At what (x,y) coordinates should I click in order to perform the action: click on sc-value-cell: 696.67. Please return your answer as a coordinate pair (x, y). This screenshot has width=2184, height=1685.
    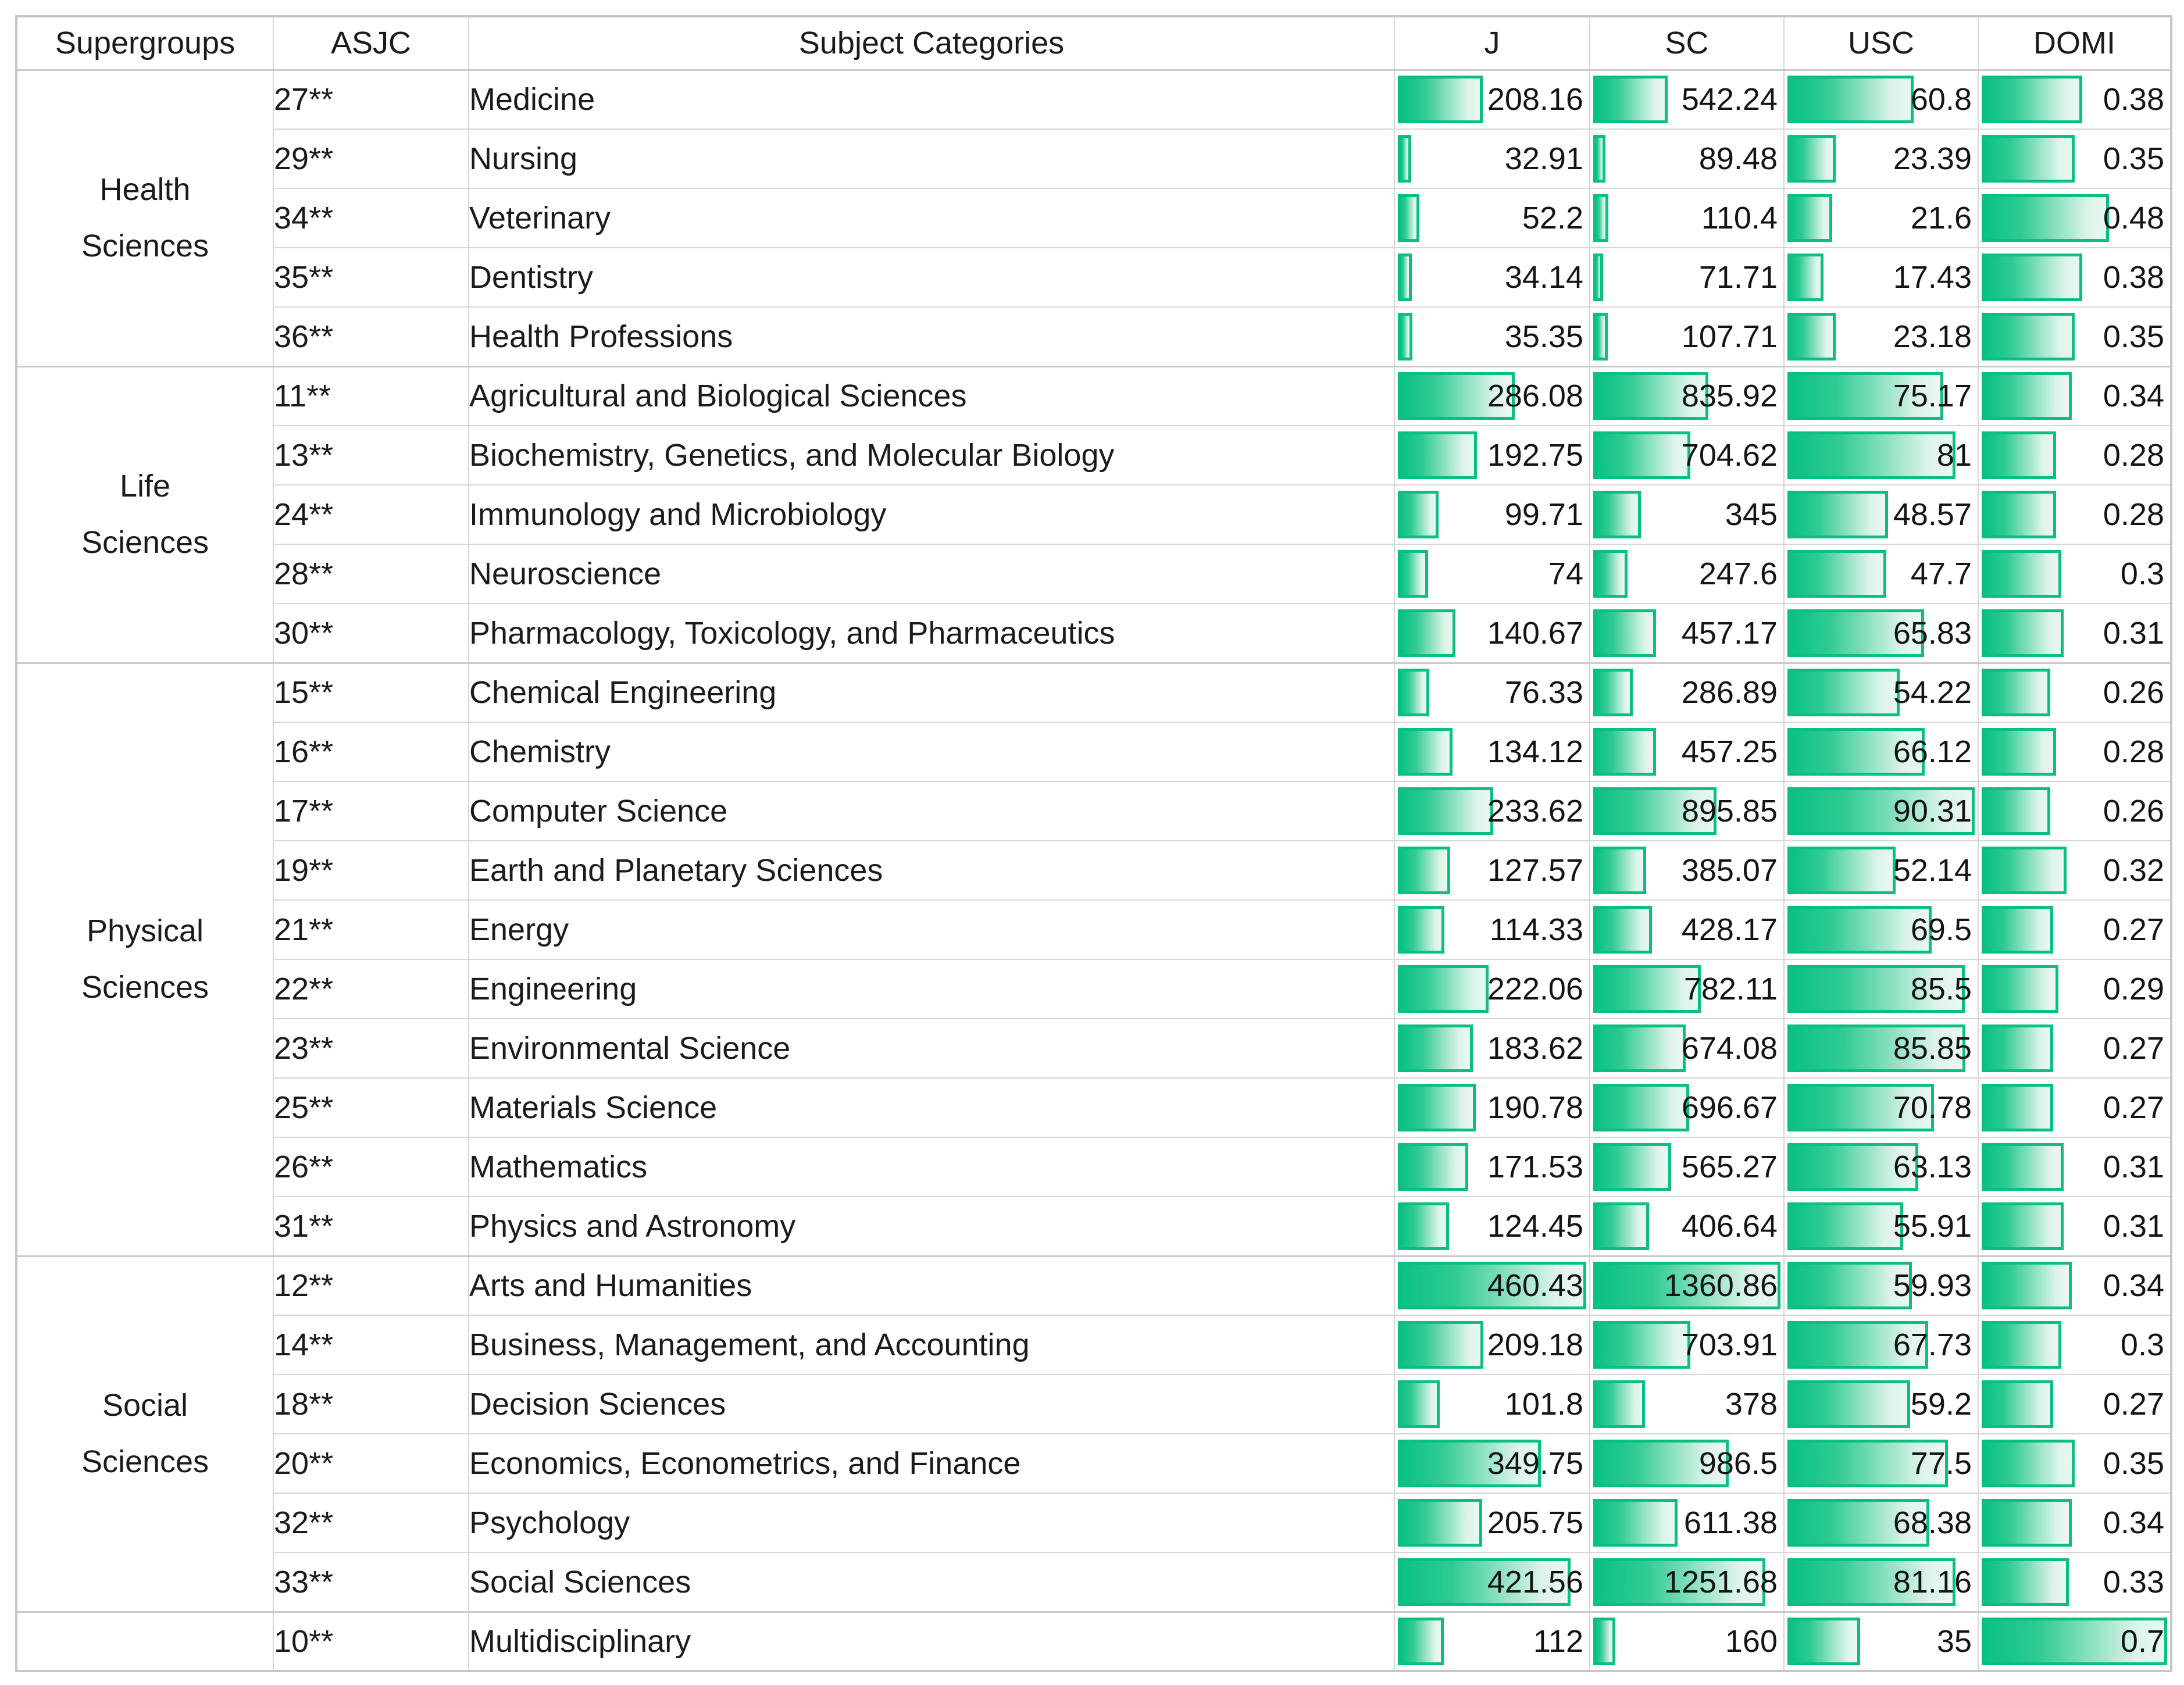
    Looking at the image, I should click on (1687, 1107).